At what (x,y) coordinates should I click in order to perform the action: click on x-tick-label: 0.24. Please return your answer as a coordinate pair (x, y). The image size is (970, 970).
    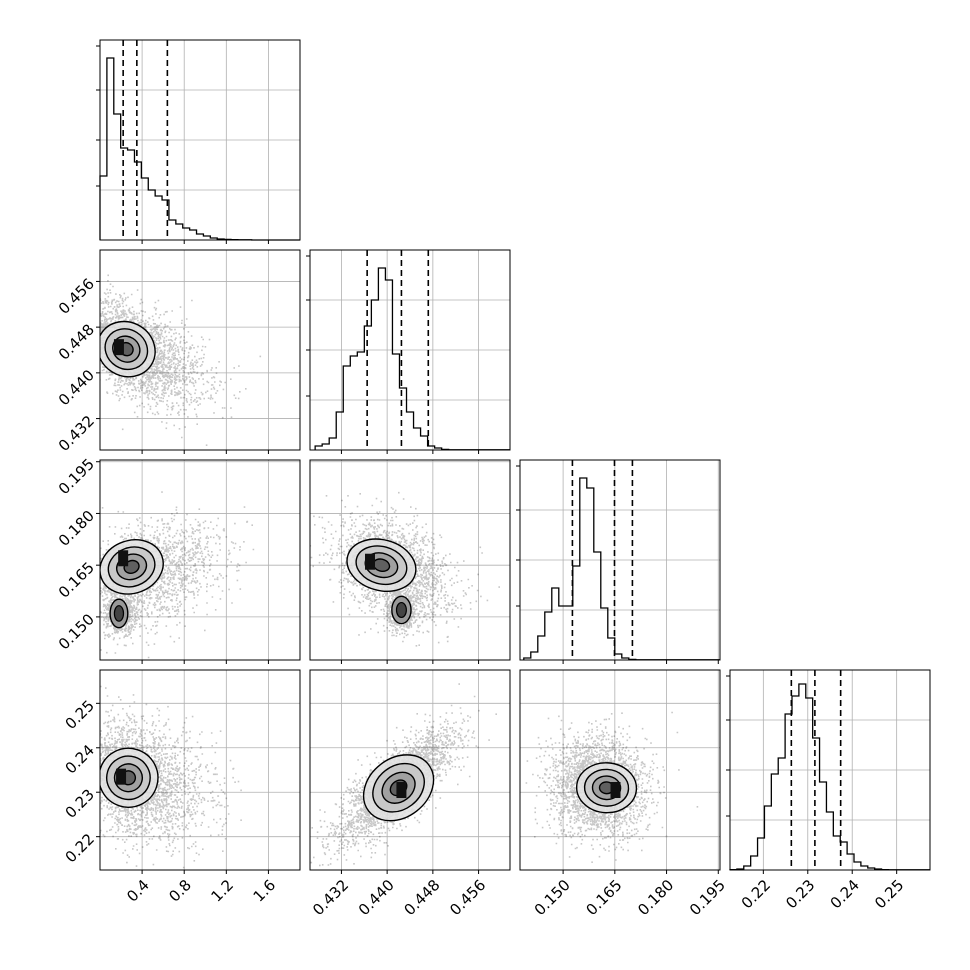
    Looking at the image, I should click on (845, 894).